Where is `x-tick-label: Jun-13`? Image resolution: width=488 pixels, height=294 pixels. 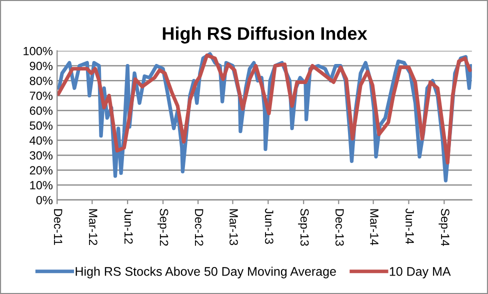 x-tick-label: Jun-13 is located at coordinates (269, 226).